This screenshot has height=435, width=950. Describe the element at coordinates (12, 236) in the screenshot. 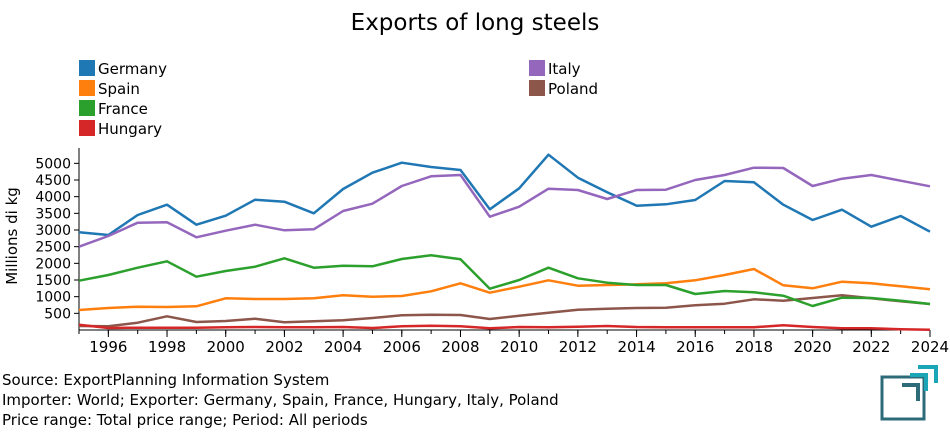

I see `y-axis-label: Millions di kg` at that location.